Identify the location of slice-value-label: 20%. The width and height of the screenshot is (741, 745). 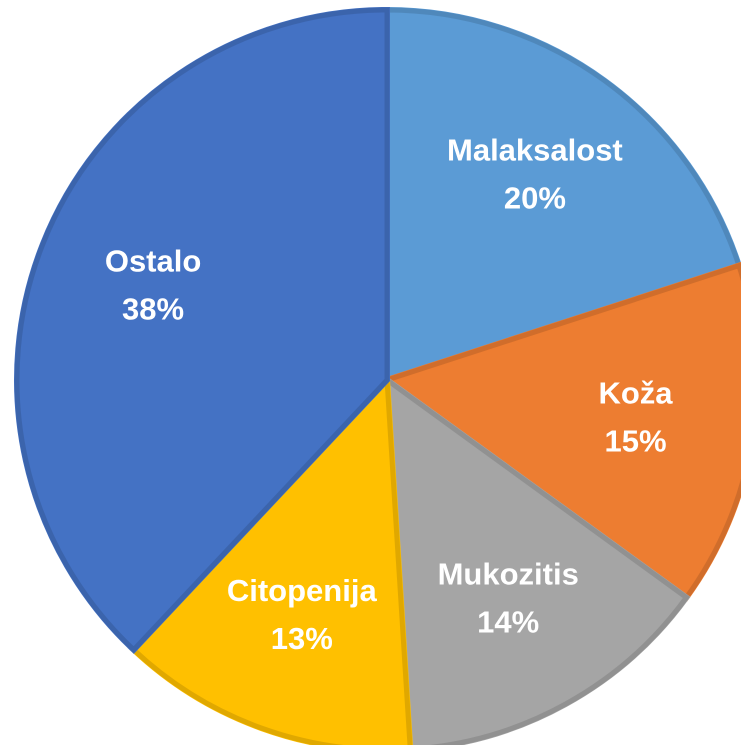
(535, 198).